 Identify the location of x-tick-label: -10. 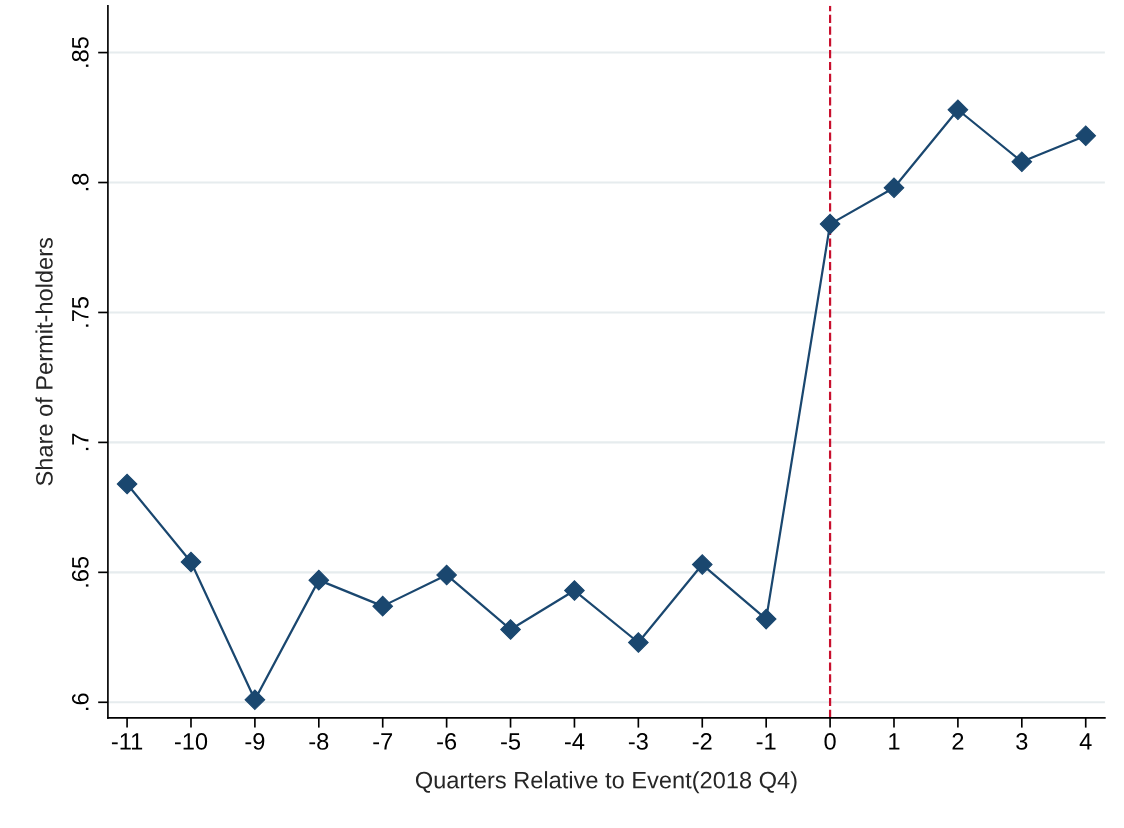
(191, 741).